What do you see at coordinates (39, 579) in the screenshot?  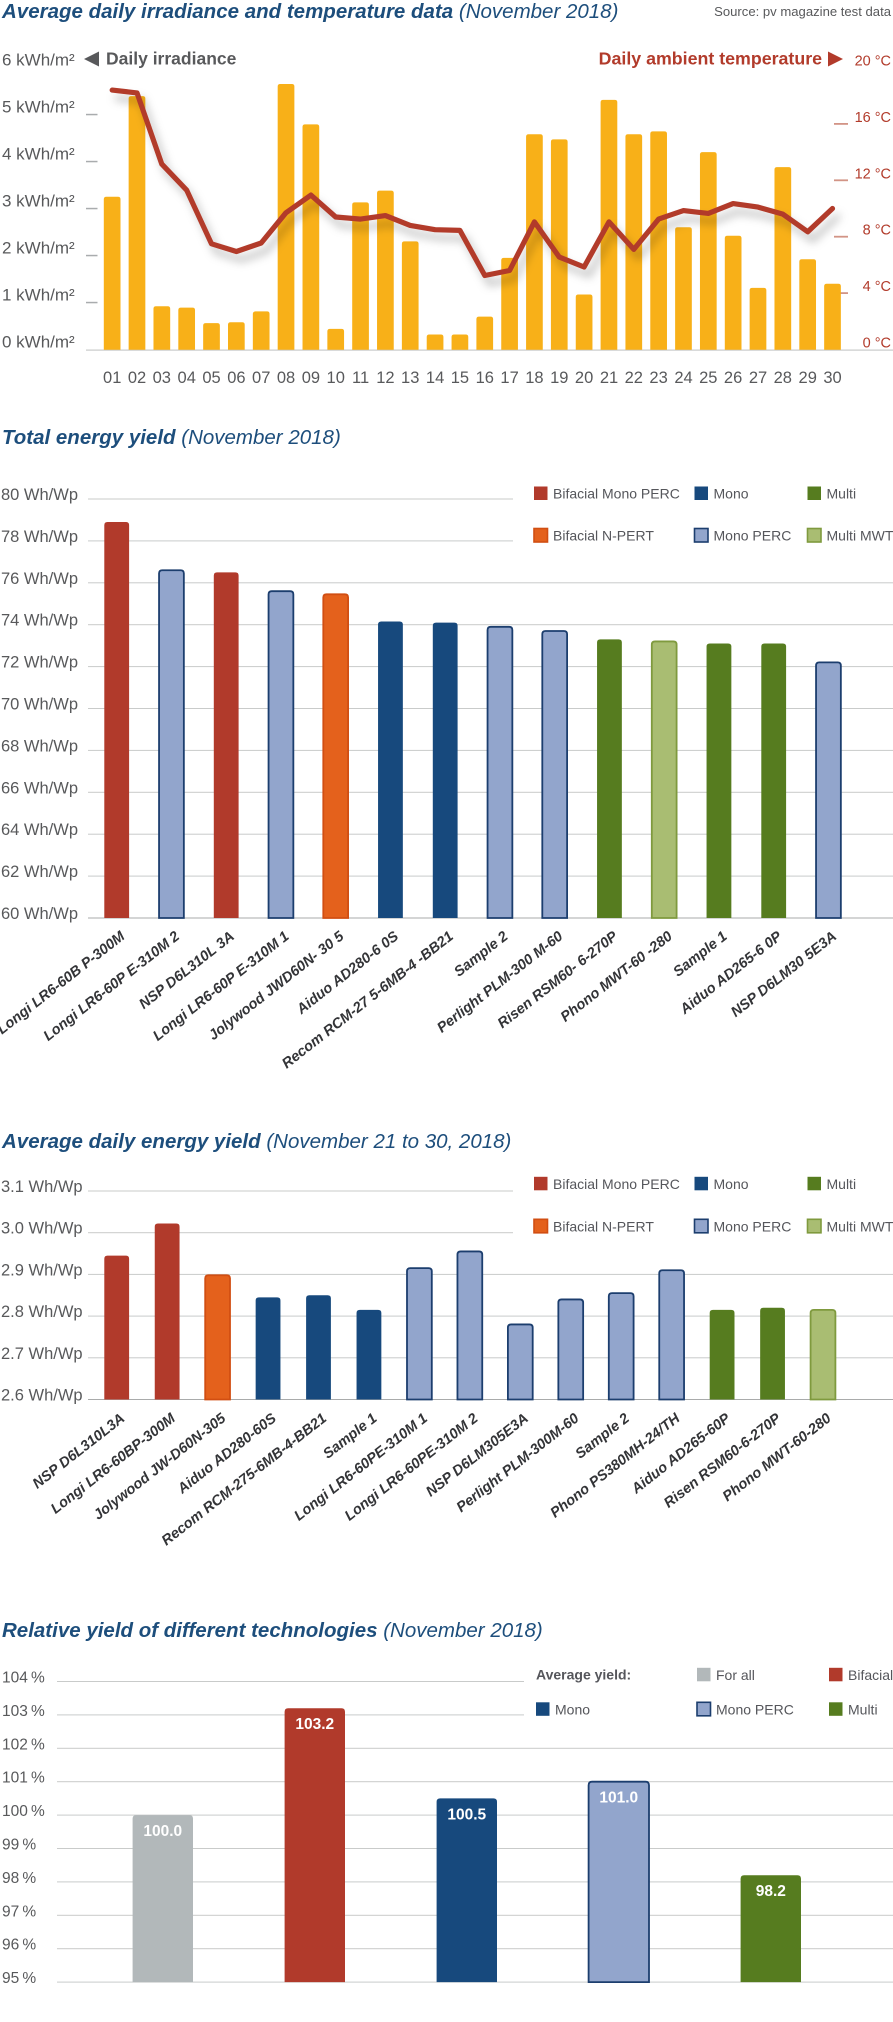 I see `svg-text: 76 Wh/Wp` at bounding box center [39, 579].